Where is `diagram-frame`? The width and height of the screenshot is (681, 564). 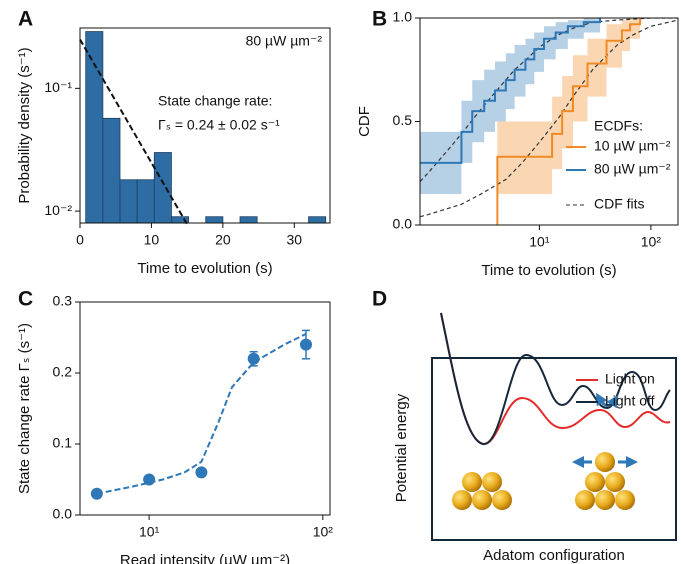
diagram-frame is located at coordinates (554, 449).